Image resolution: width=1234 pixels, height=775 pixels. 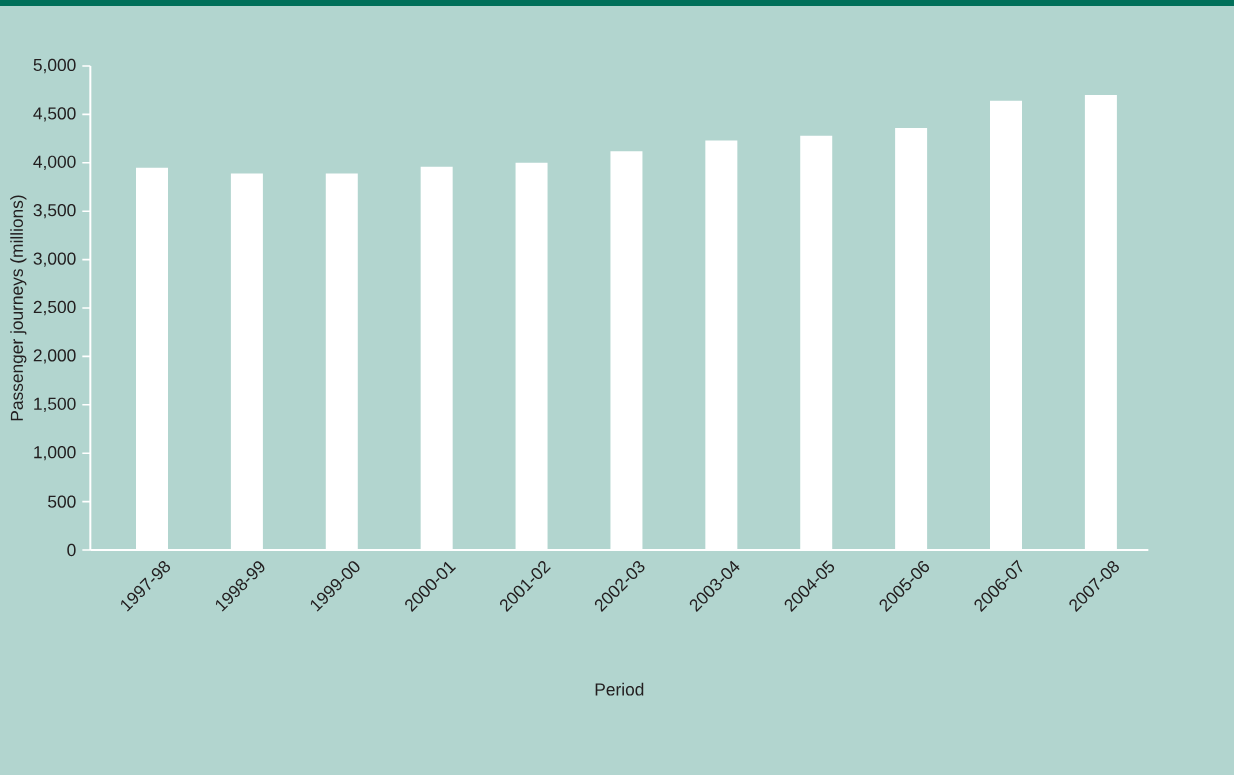 I want to click on y-tick-label: 500, so click(x=62, y=501).